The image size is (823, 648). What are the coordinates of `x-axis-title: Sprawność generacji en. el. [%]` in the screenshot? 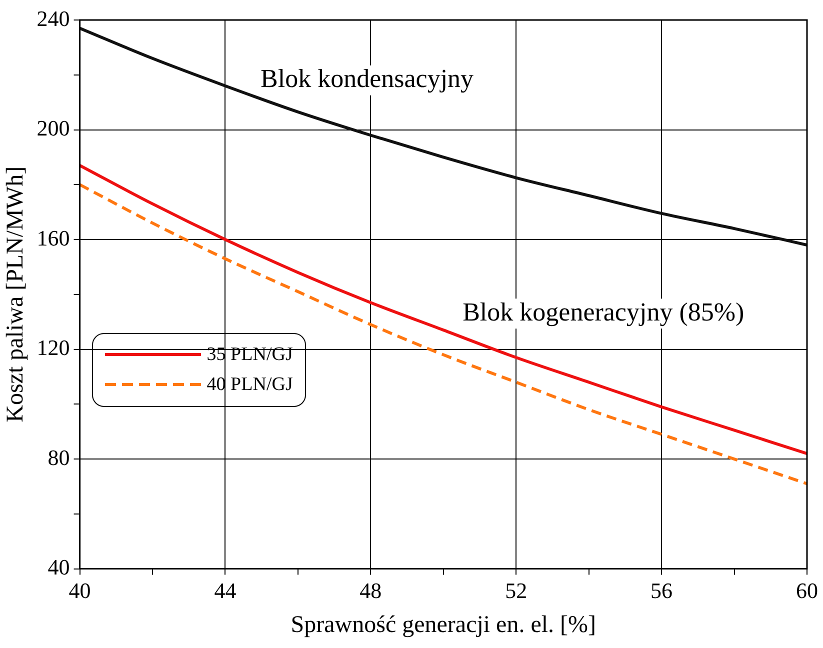 It's located at (443, 625).